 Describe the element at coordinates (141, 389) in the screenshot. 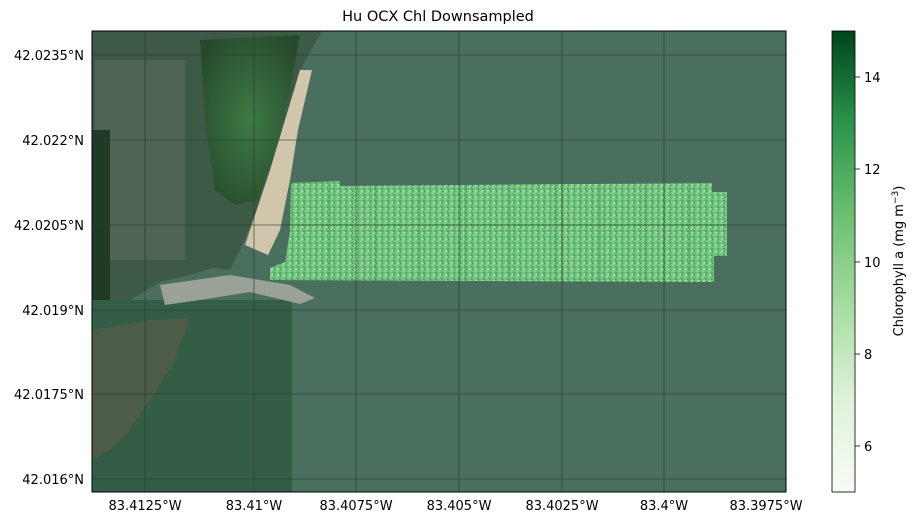

I see `land-southwest` at that location.